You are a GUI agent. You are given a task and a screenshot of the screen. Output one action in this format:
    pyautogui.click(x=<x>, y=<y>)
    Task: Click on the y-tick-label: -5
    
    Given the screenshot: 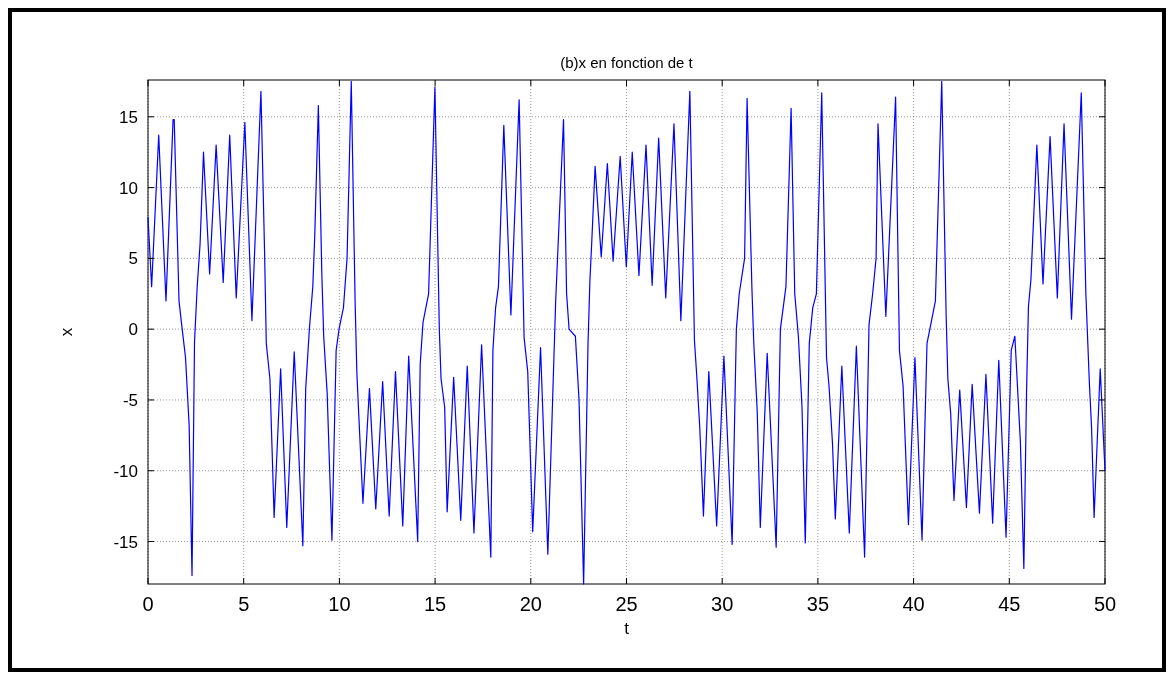 What is the action you would take?
    pyautogui.click(x=130, y=400)
    